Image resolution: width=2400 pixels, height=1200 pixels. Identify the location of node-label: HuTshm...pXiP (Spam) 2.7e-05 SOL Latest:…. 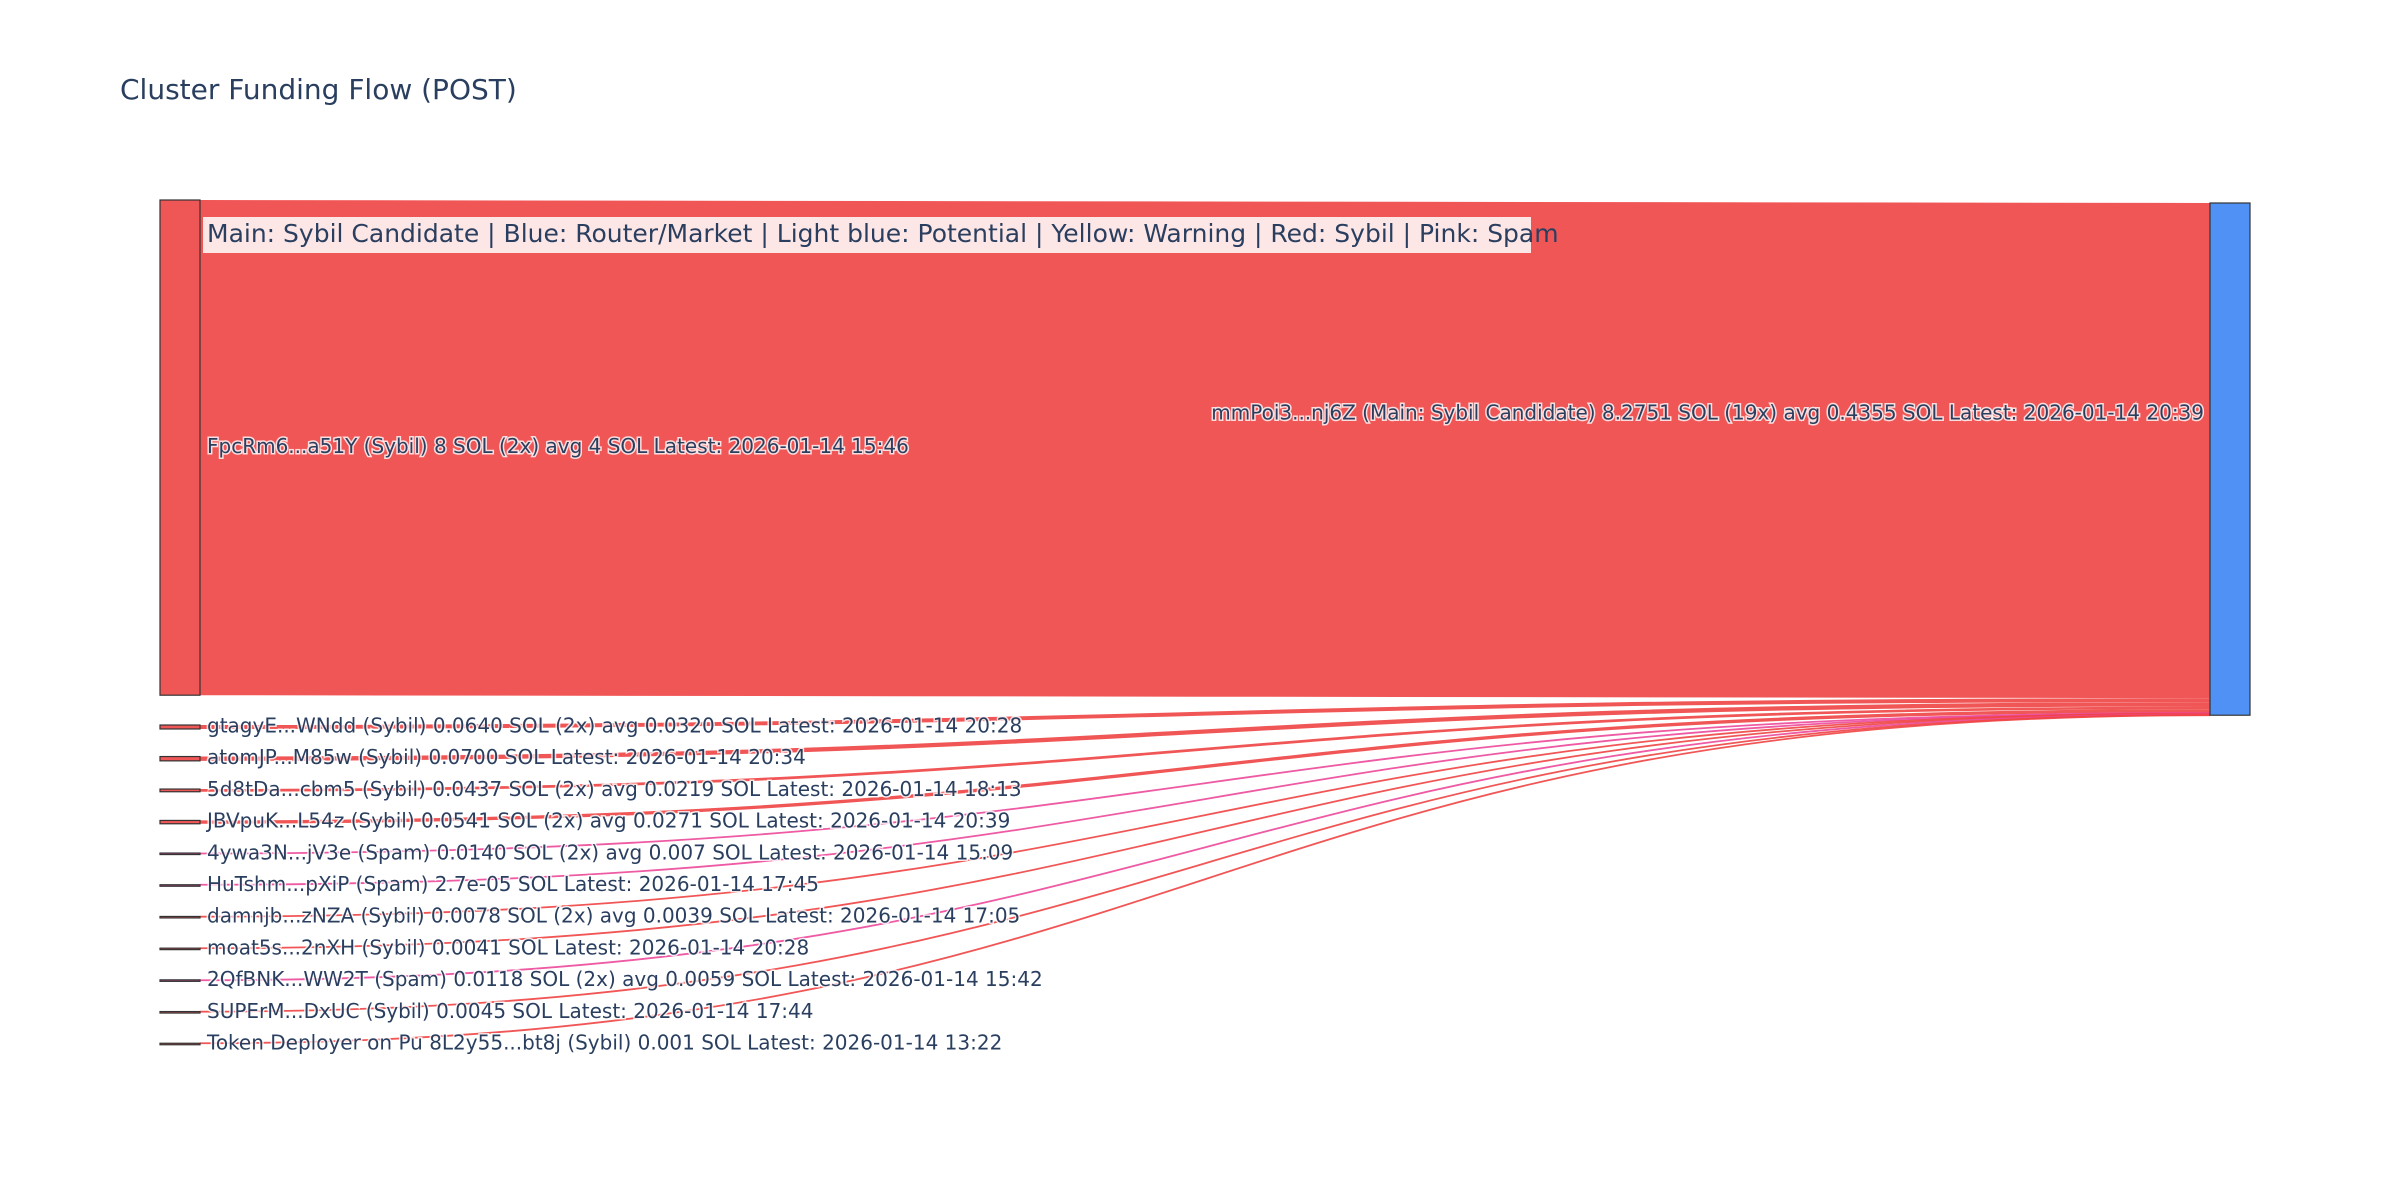
(513, 884).